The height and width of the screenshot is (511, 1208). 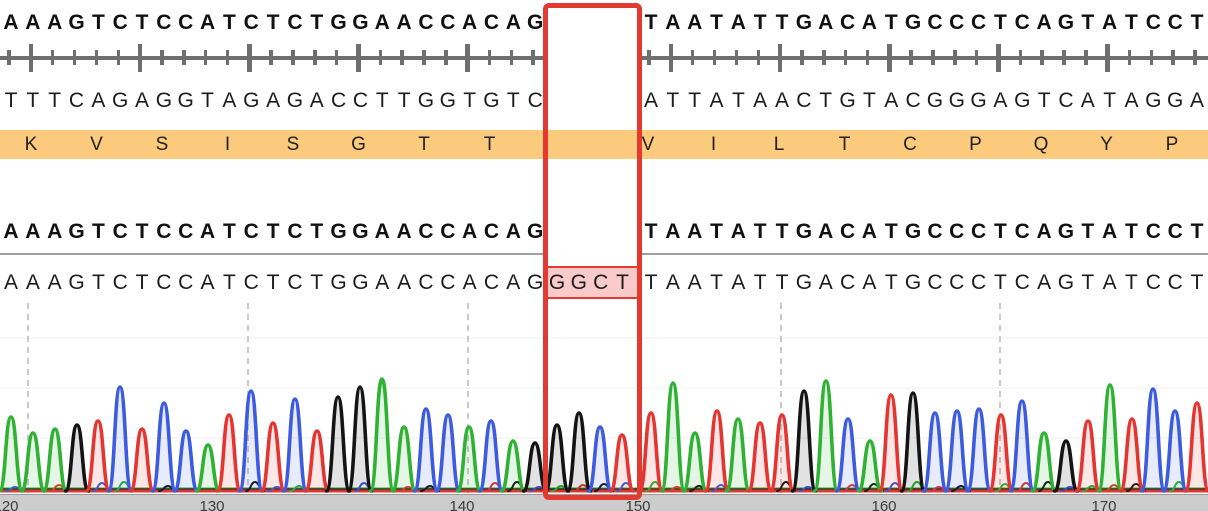 I want to click on amino-acid: Q, so click(x=1041, y=144).